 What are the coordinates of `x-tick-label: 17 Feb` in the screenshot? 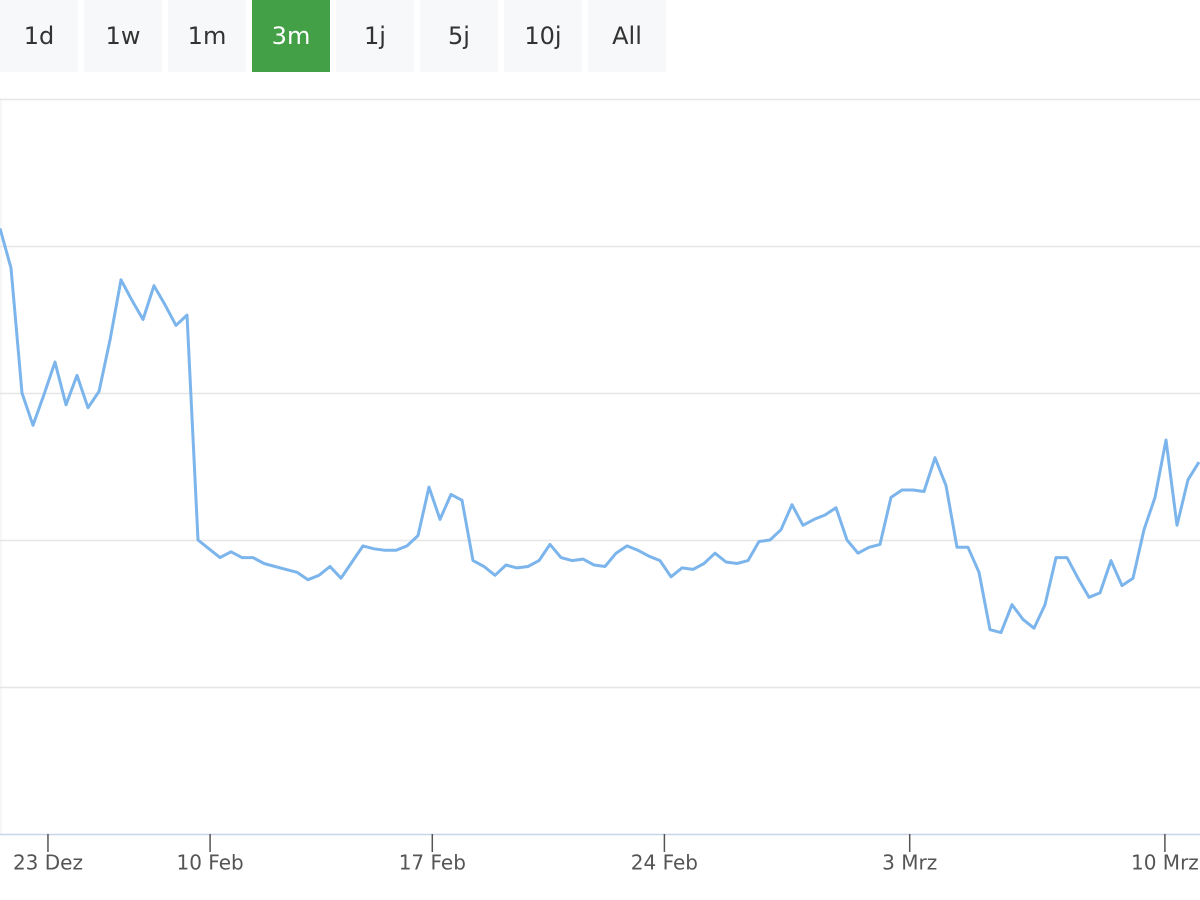 It's located at (432, 863).